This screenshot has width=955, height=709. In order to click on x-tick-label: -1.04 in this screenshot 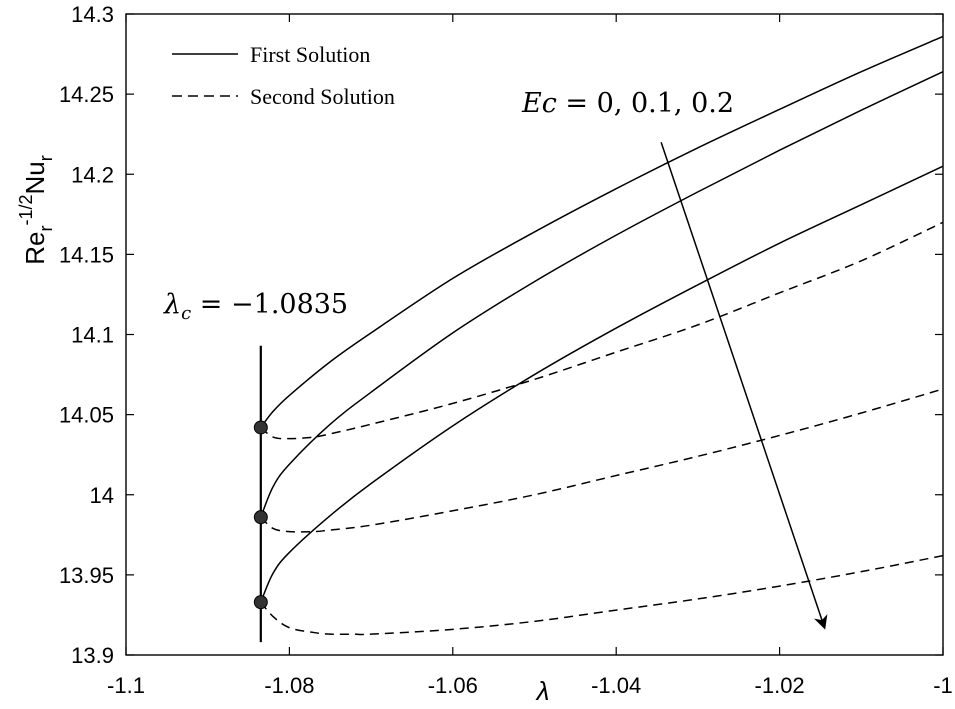, I will do `click(616, 685)`.